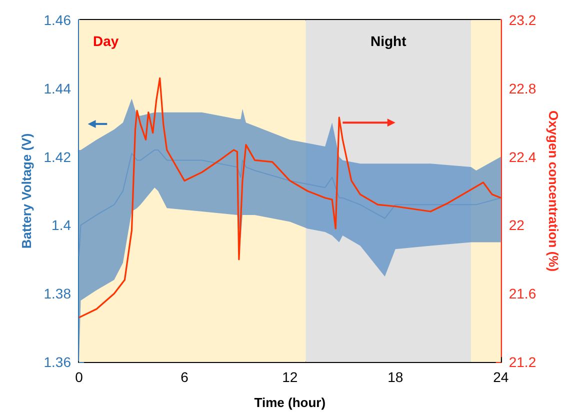 The image size is (568, 415). What do you see at coordinates (522, 156) in the screenshot?
I see `y2-tick-label: 22.4` at bounding box center [522, 156].